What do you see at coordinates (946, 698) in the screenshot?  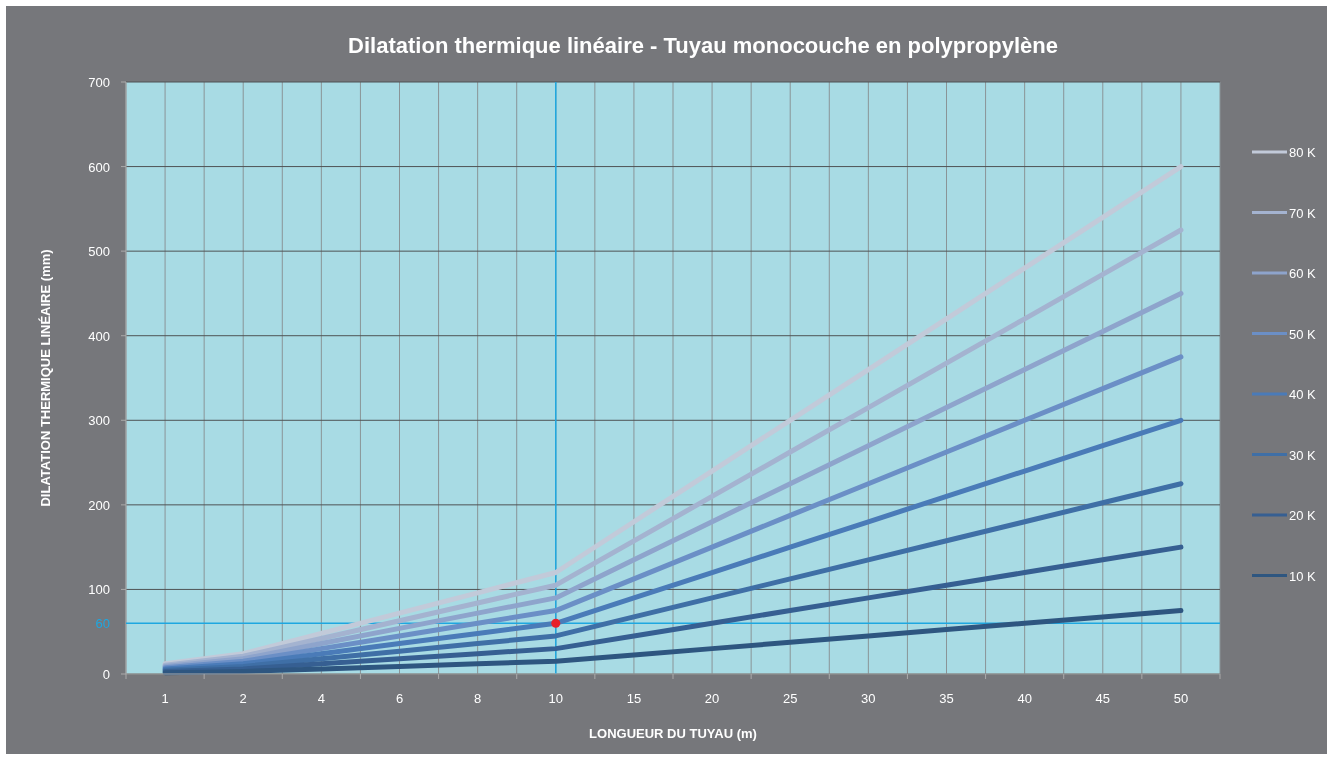 I see `x-tick-label: 35` at bounding box center [946, 698].